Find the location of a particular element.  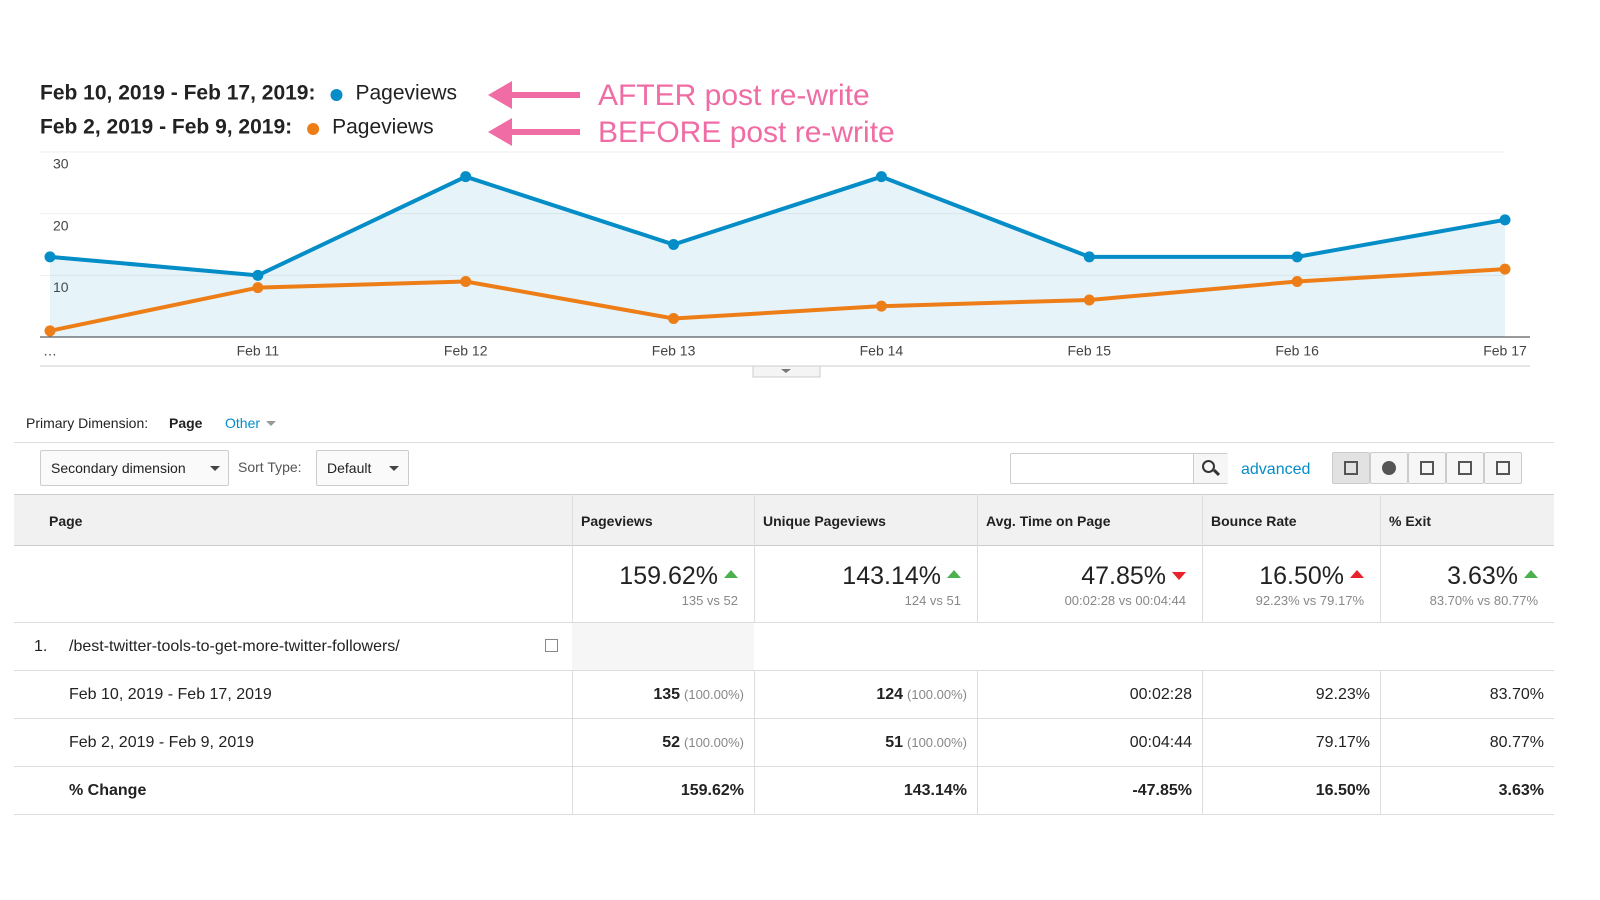

x-tick-label: Feb 11 is located at coordinates (258, 351).